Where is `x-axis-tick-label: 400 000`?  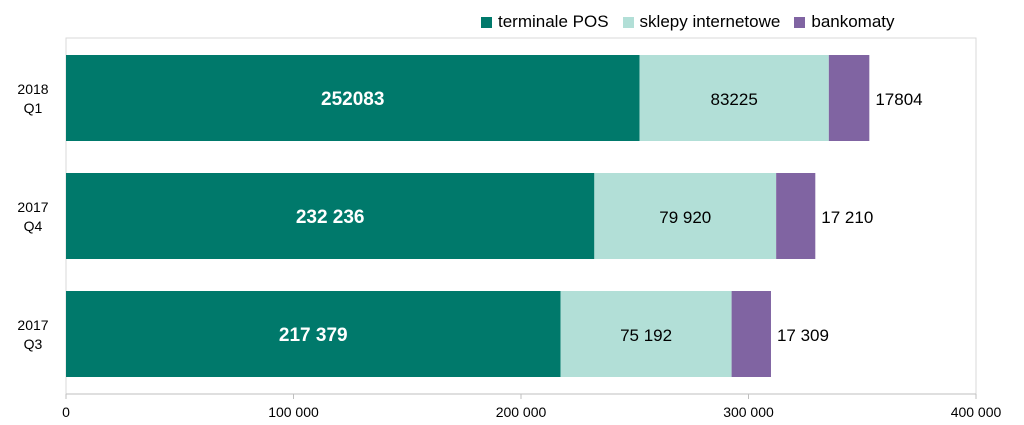
x-axis-tick-label: 400 000 is located at coordinates (976, 412).